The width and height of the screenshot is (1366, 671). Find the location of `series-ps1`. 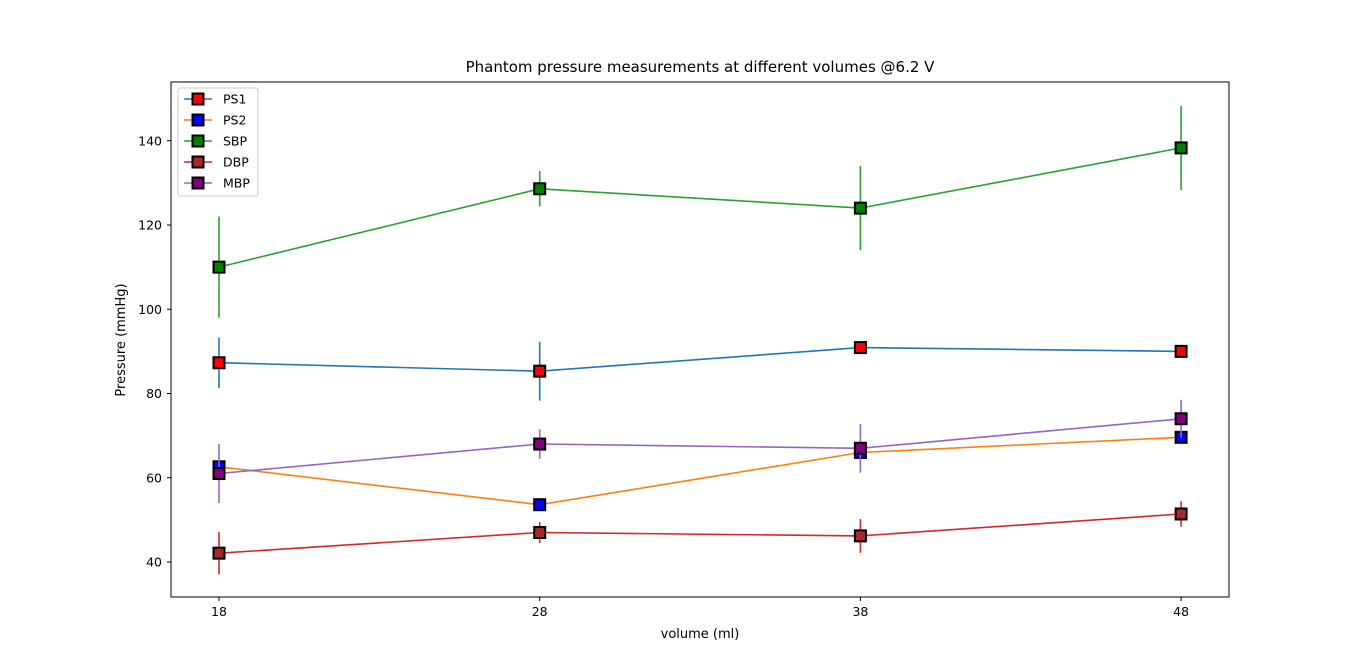

series-ps1 is located at coordinates (700, 369).